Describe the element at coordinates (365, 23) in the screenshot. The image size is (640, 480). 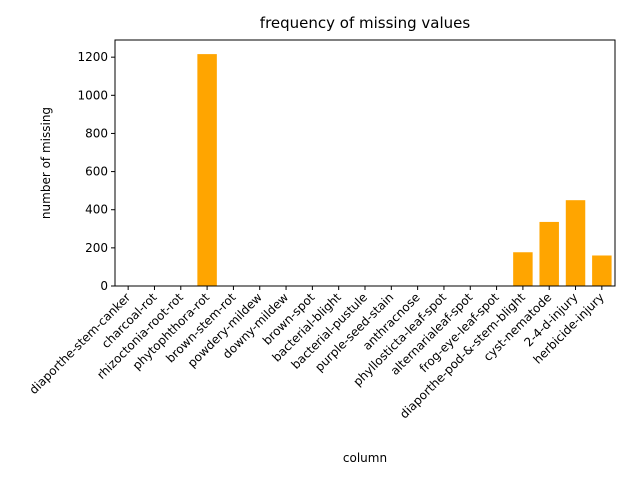
I see `chart-title: frequency of missing values` at that location.